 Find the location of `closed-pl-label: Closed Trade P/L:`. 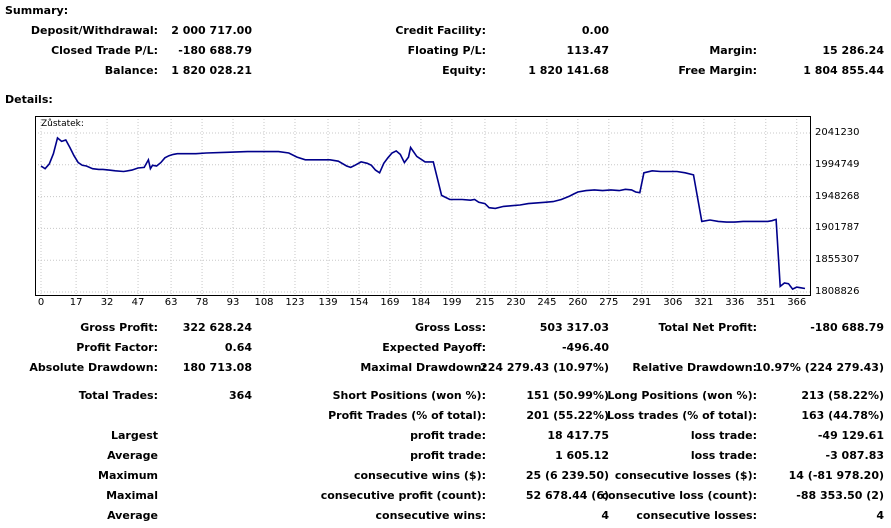

closed-pl-label: Closed Trade P/L: is located at coordinates (104, 50).